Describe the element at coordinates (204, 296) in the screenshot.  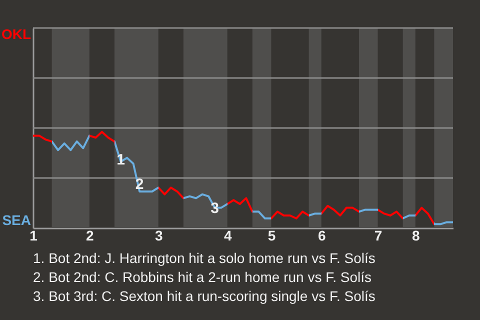
I see `text: 3. Bot 3rd: C. Sexton hit a run-scoring single vs F. Solís` at that location.